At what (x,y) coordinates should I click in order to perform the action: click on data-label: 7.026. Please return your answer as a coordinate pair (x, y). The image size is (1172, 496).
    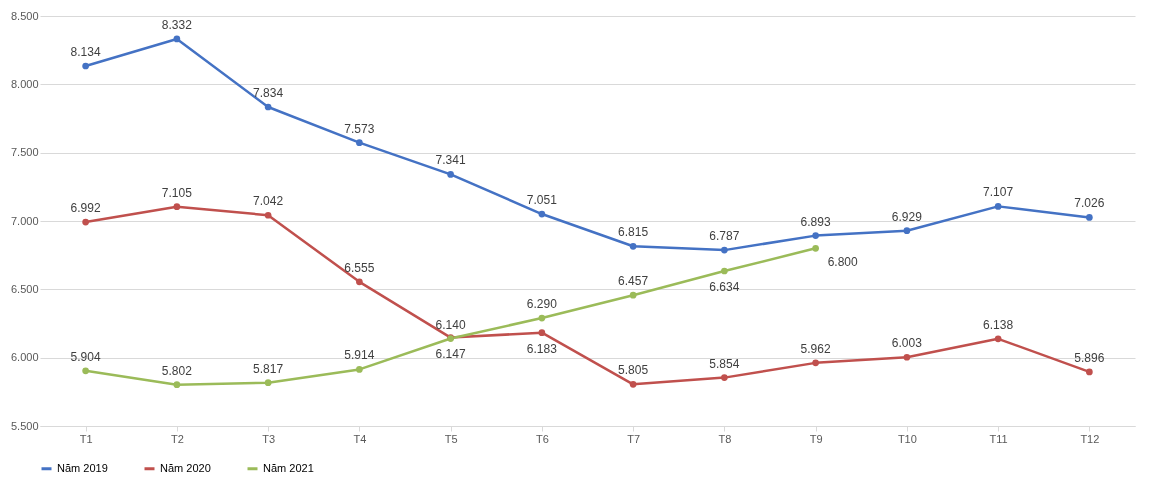
    Looking at the image, I should click on (1089, 203).